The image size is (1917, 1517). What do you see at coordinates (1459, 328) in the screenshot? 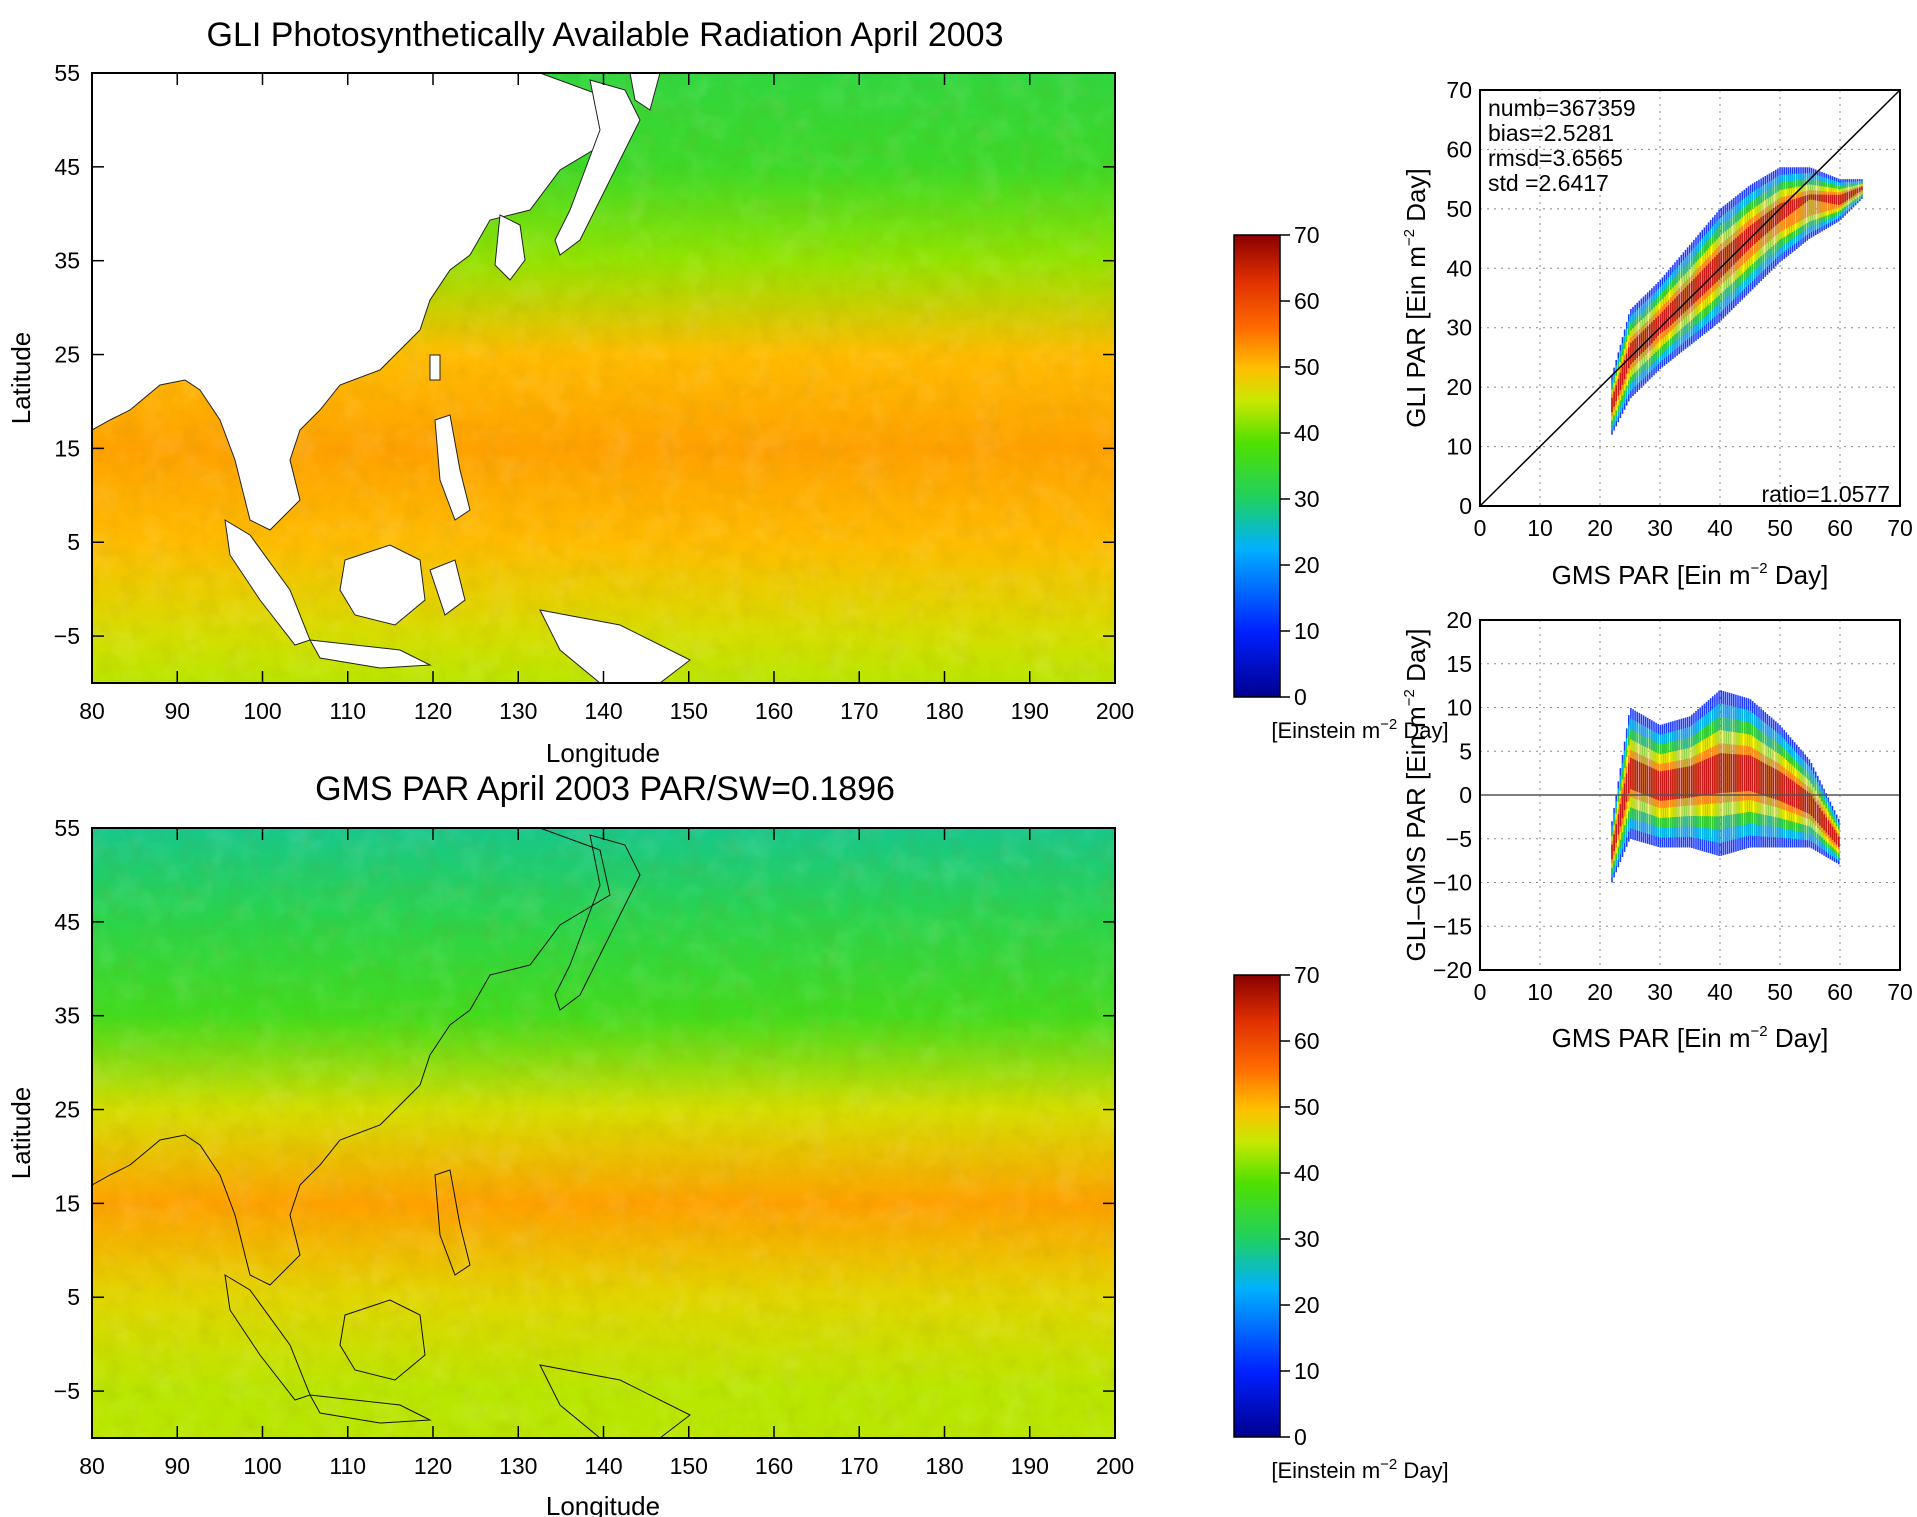
I see `y-tick-label: 30` at bounding box center [1459, 328].